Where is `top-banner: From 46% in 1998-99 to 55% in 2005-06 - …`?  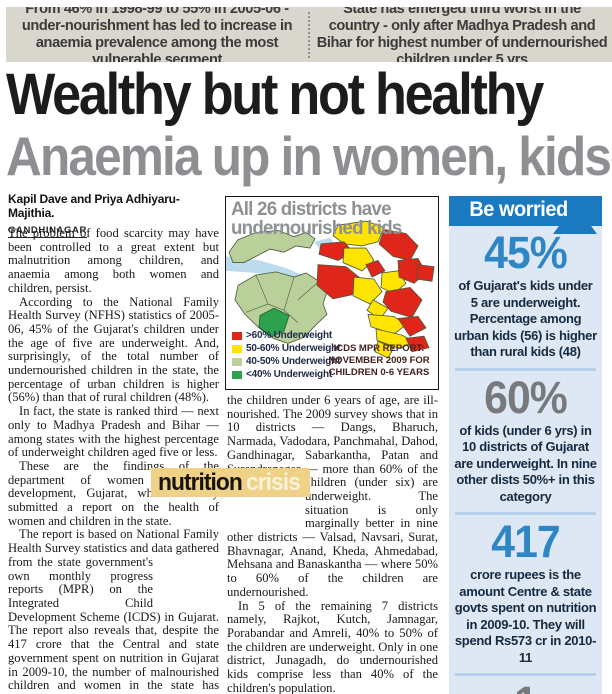 top-banner: From 46% in 1998-99 to 55% in 2005-06 - … is located at coordinates (309, 34).